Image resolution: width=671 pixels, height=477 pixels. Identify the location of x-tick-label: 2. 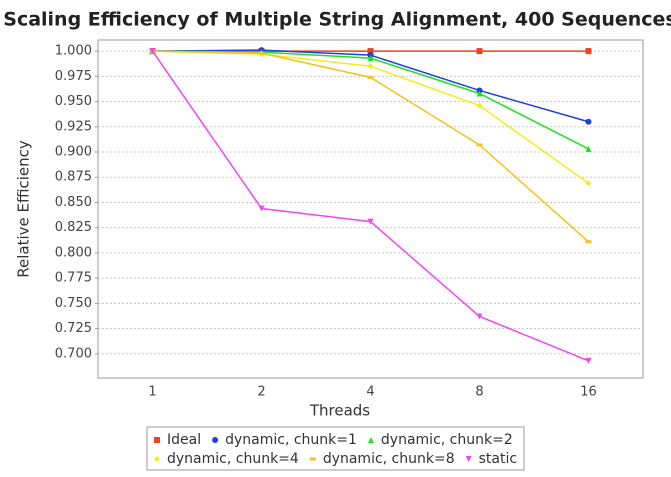
(261, 392).